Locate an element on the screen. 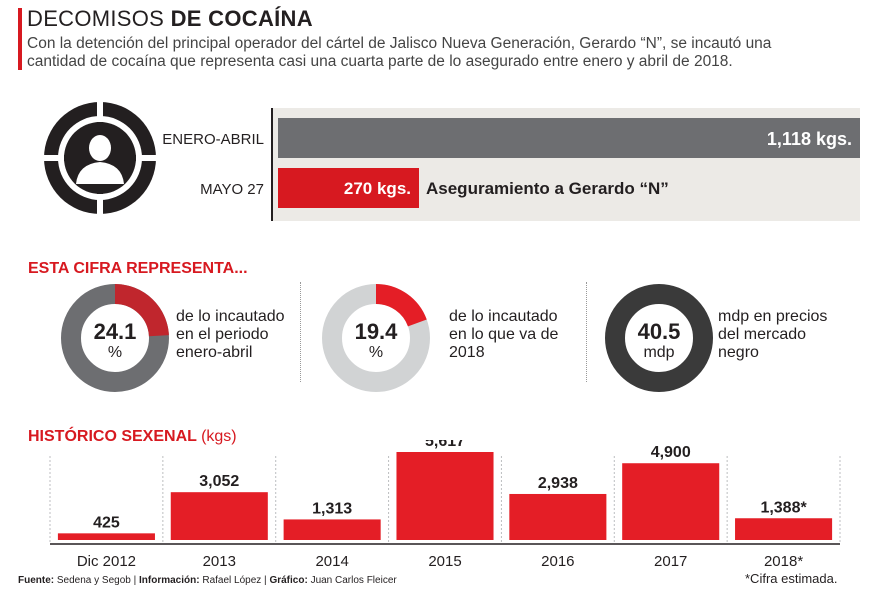 The image size is (872, 592). donut-2-unit: % is located at coordinates (376, 352).